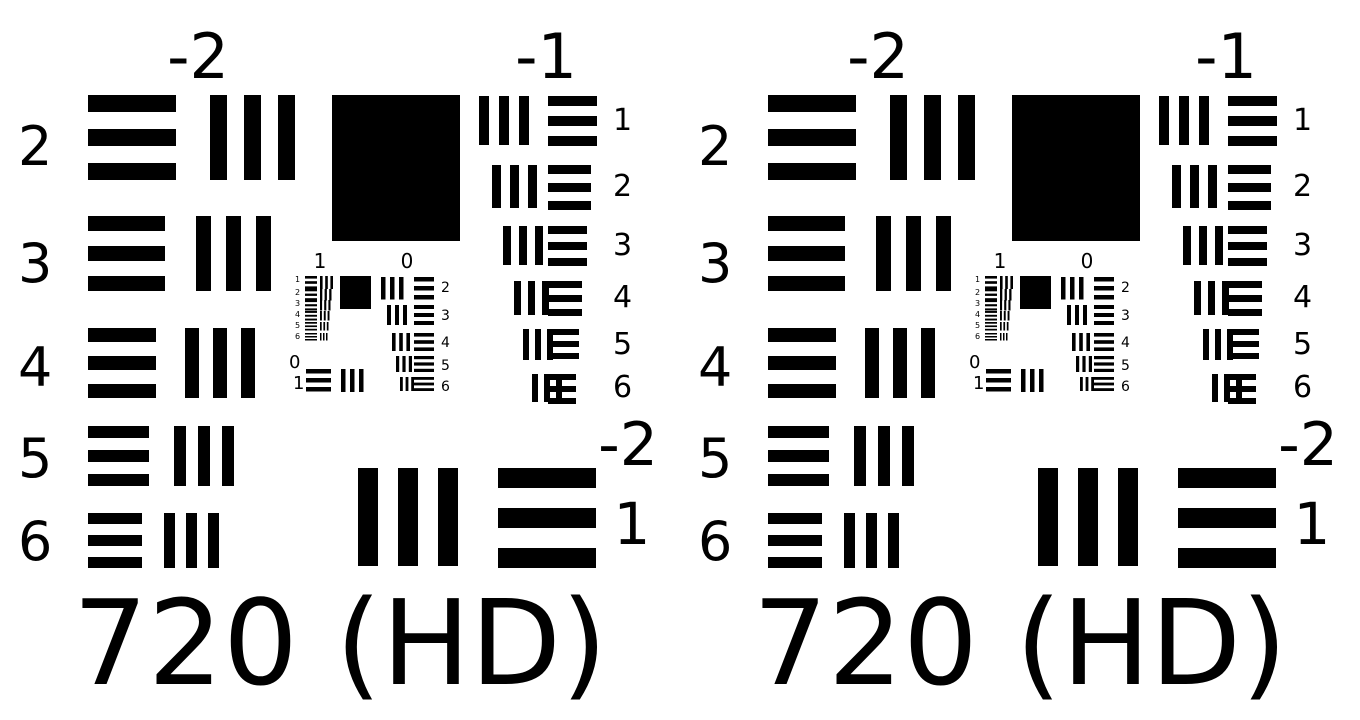 This screenshot has height=720, width=1360. Describe the element at coordinates (893, 540) in the screenshot. I see `vertical-bars-left-4-bar` at that location.